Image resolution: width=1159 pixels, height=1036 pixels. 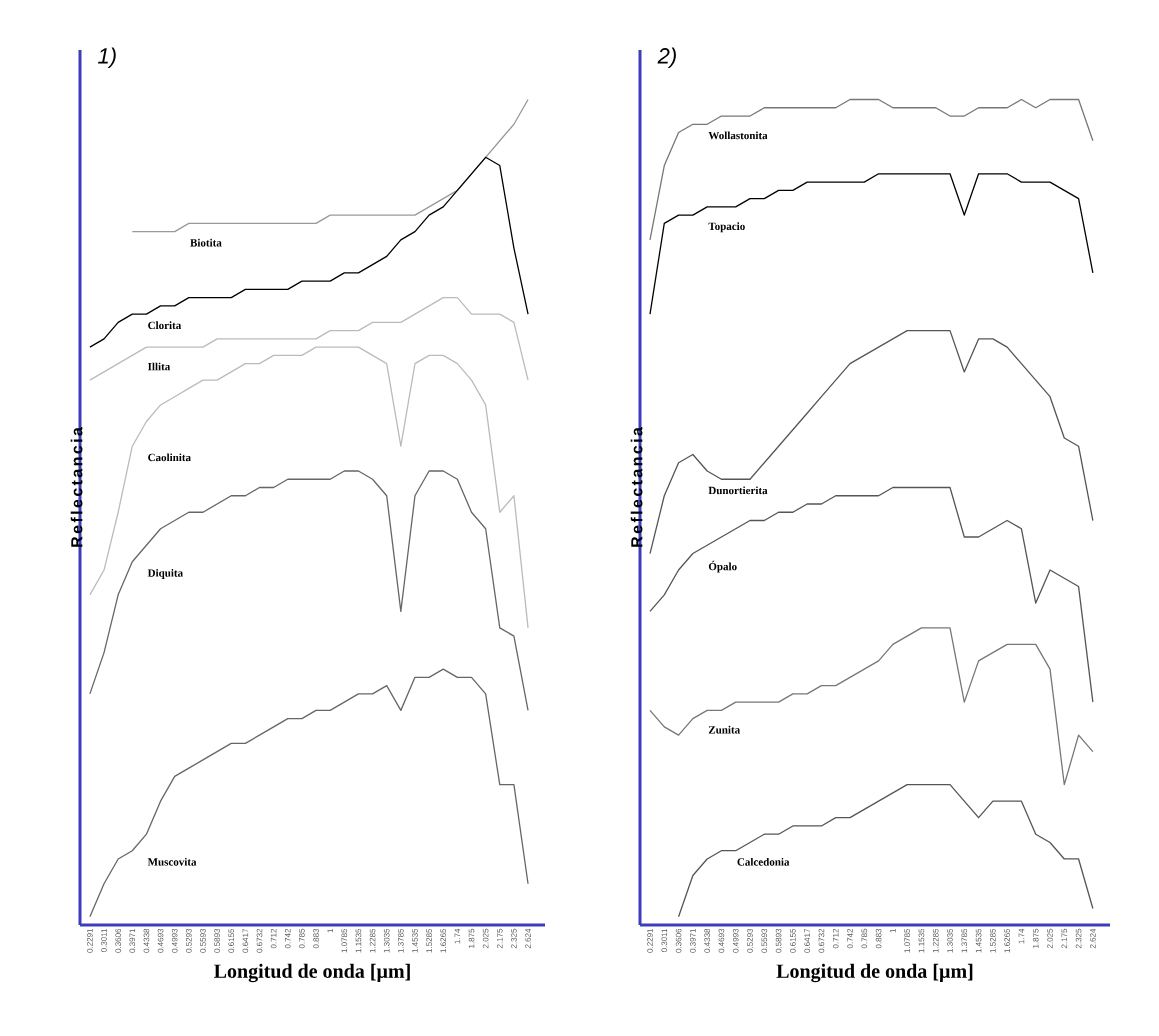 What do you see at coordinates (159, 366) in the screenshot?
I see `series-label: Illita` at bounding box center [159, 366].